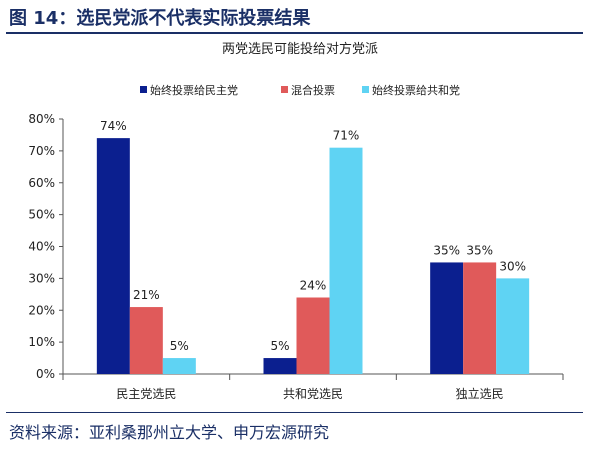 The width and height of the screenshot is (589, 451). Describe the element at coordinates (416, 90) in the screenshot. I see `legend-label: 始终投票给共和党` at that location.